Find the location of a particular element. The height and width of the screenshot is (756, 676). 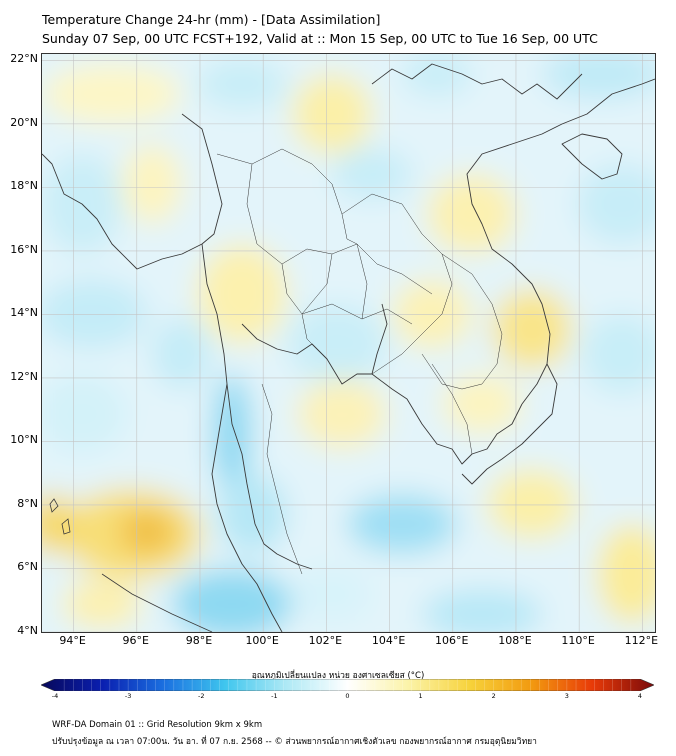

colorbar-fill is located at coordinates (347, 685).